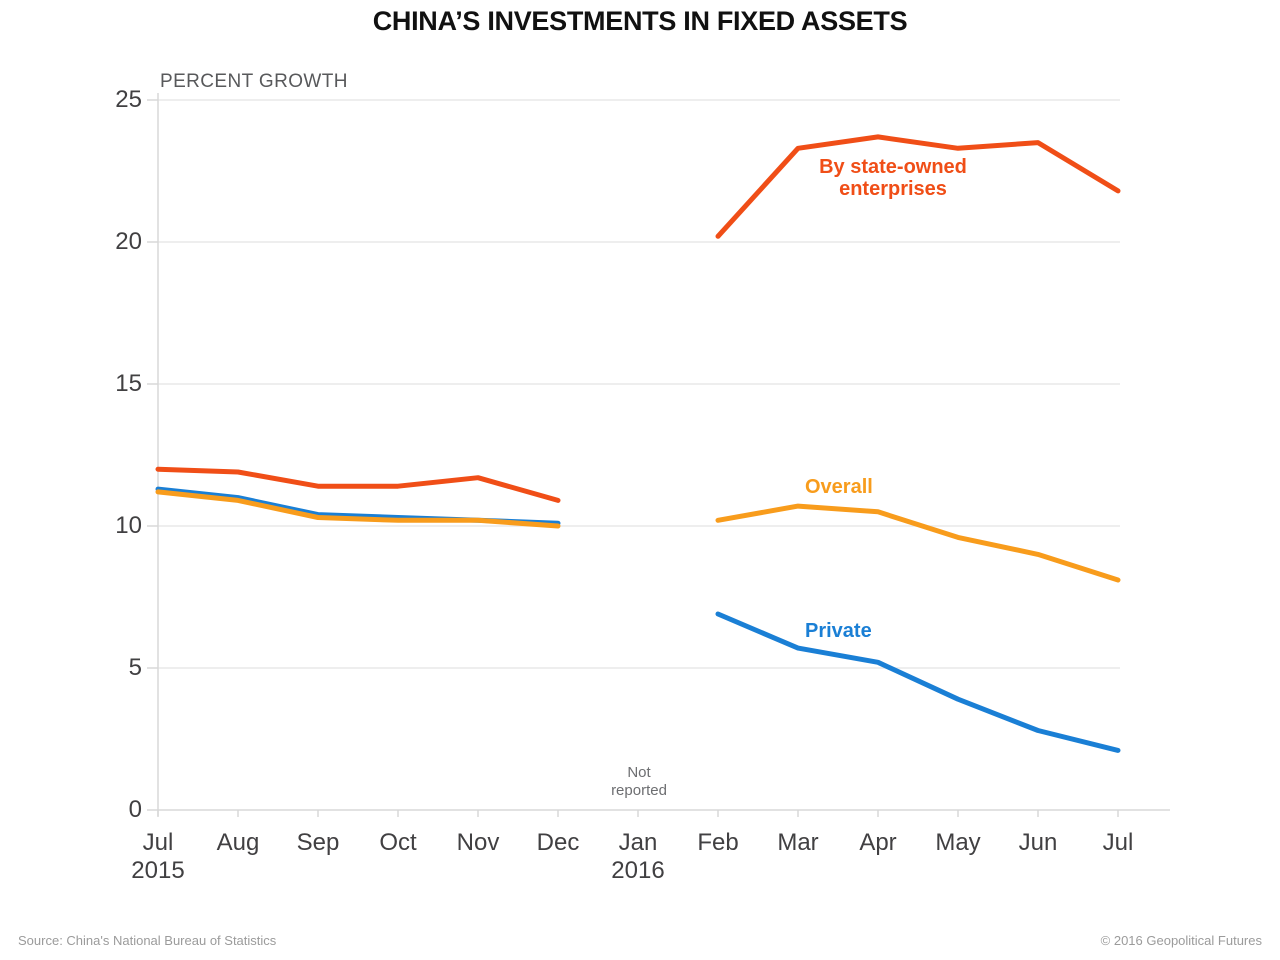  What do you see at coordinates (238, 842) in the screenshot?
I see `x-tick-label-aug: Aug` at bounding box center [238, 842].